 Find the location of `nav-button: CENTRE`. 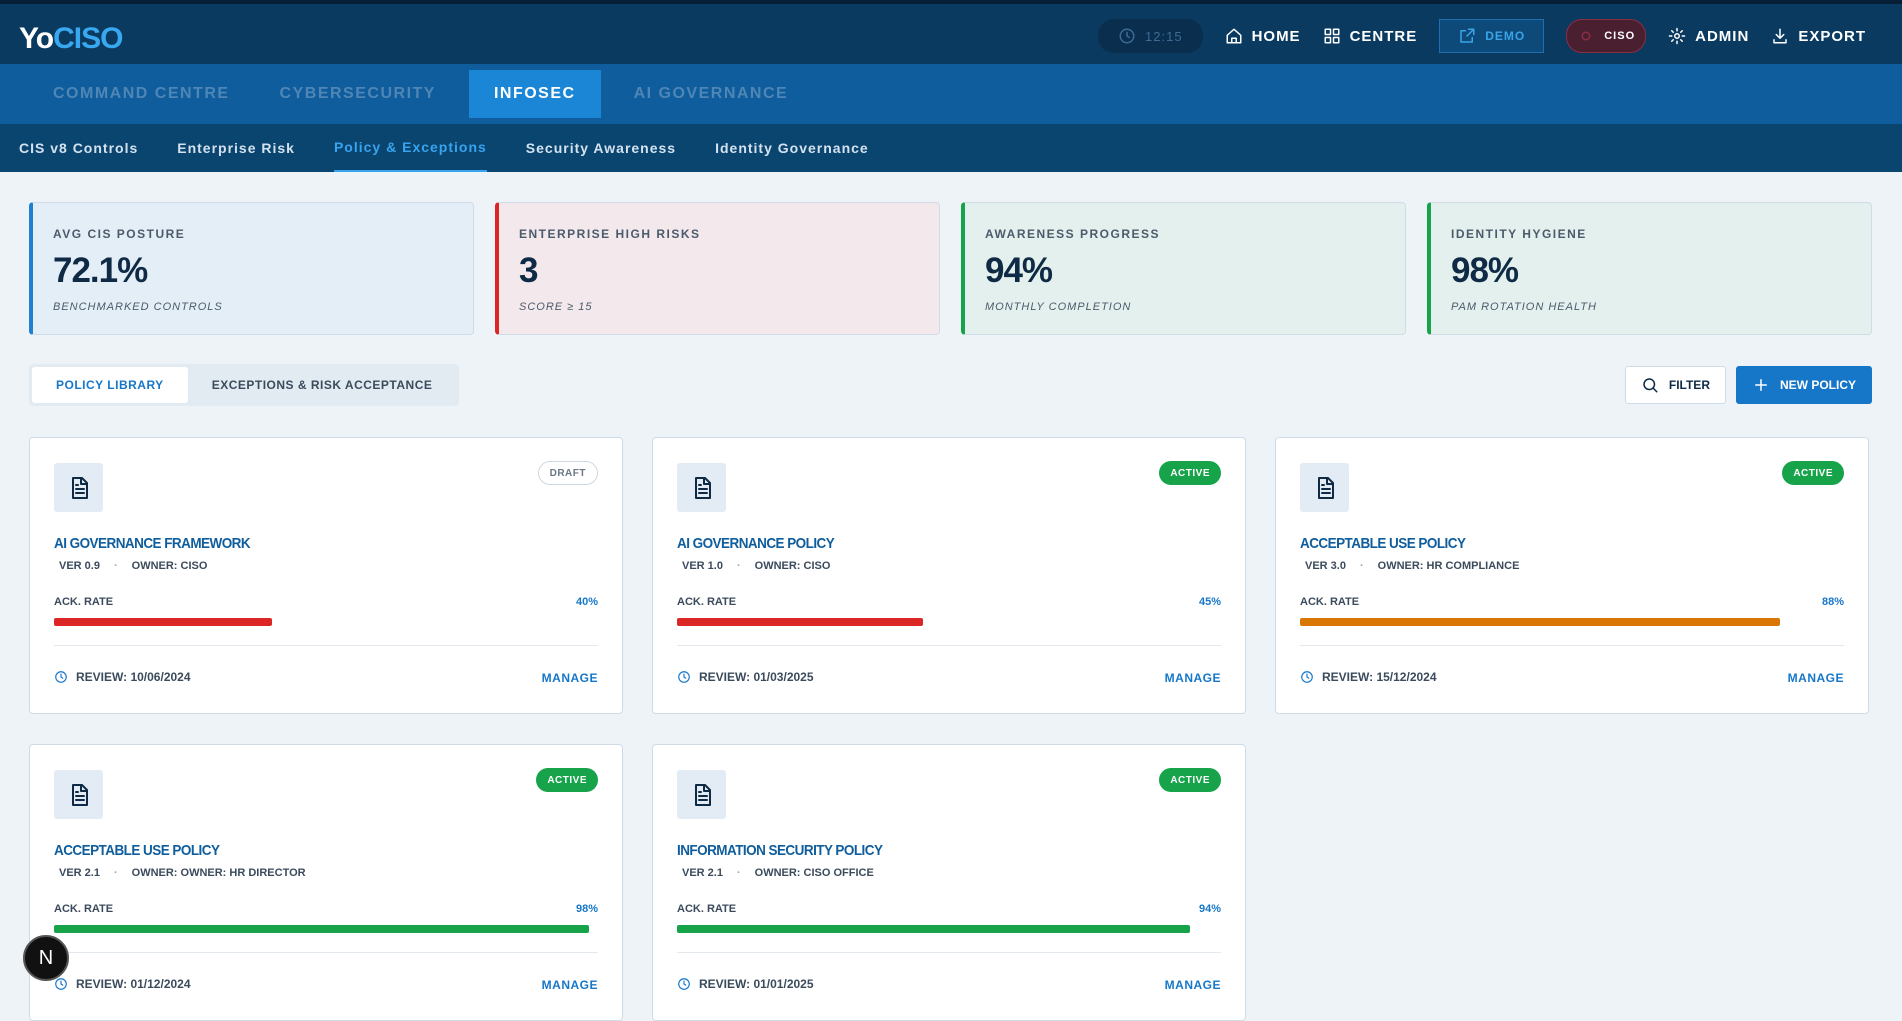

nav-button: CENTRE is located at coordinates (1370, 36).